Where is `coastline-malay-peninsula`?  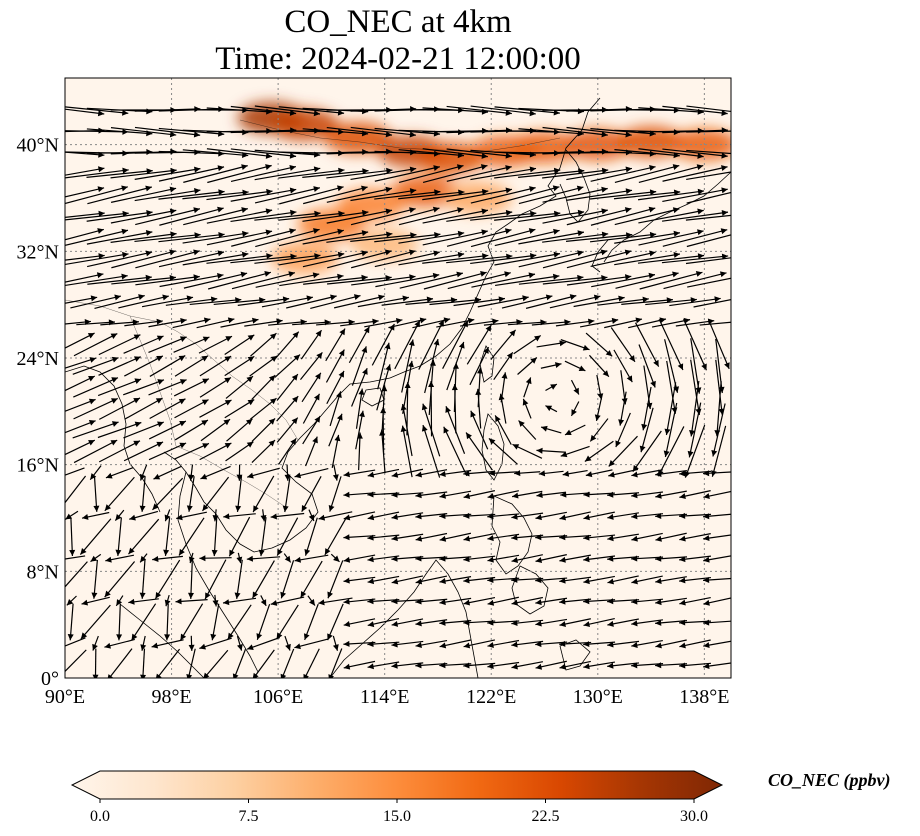 coastline-malay-peninsula is located at coordinates (218, 572).